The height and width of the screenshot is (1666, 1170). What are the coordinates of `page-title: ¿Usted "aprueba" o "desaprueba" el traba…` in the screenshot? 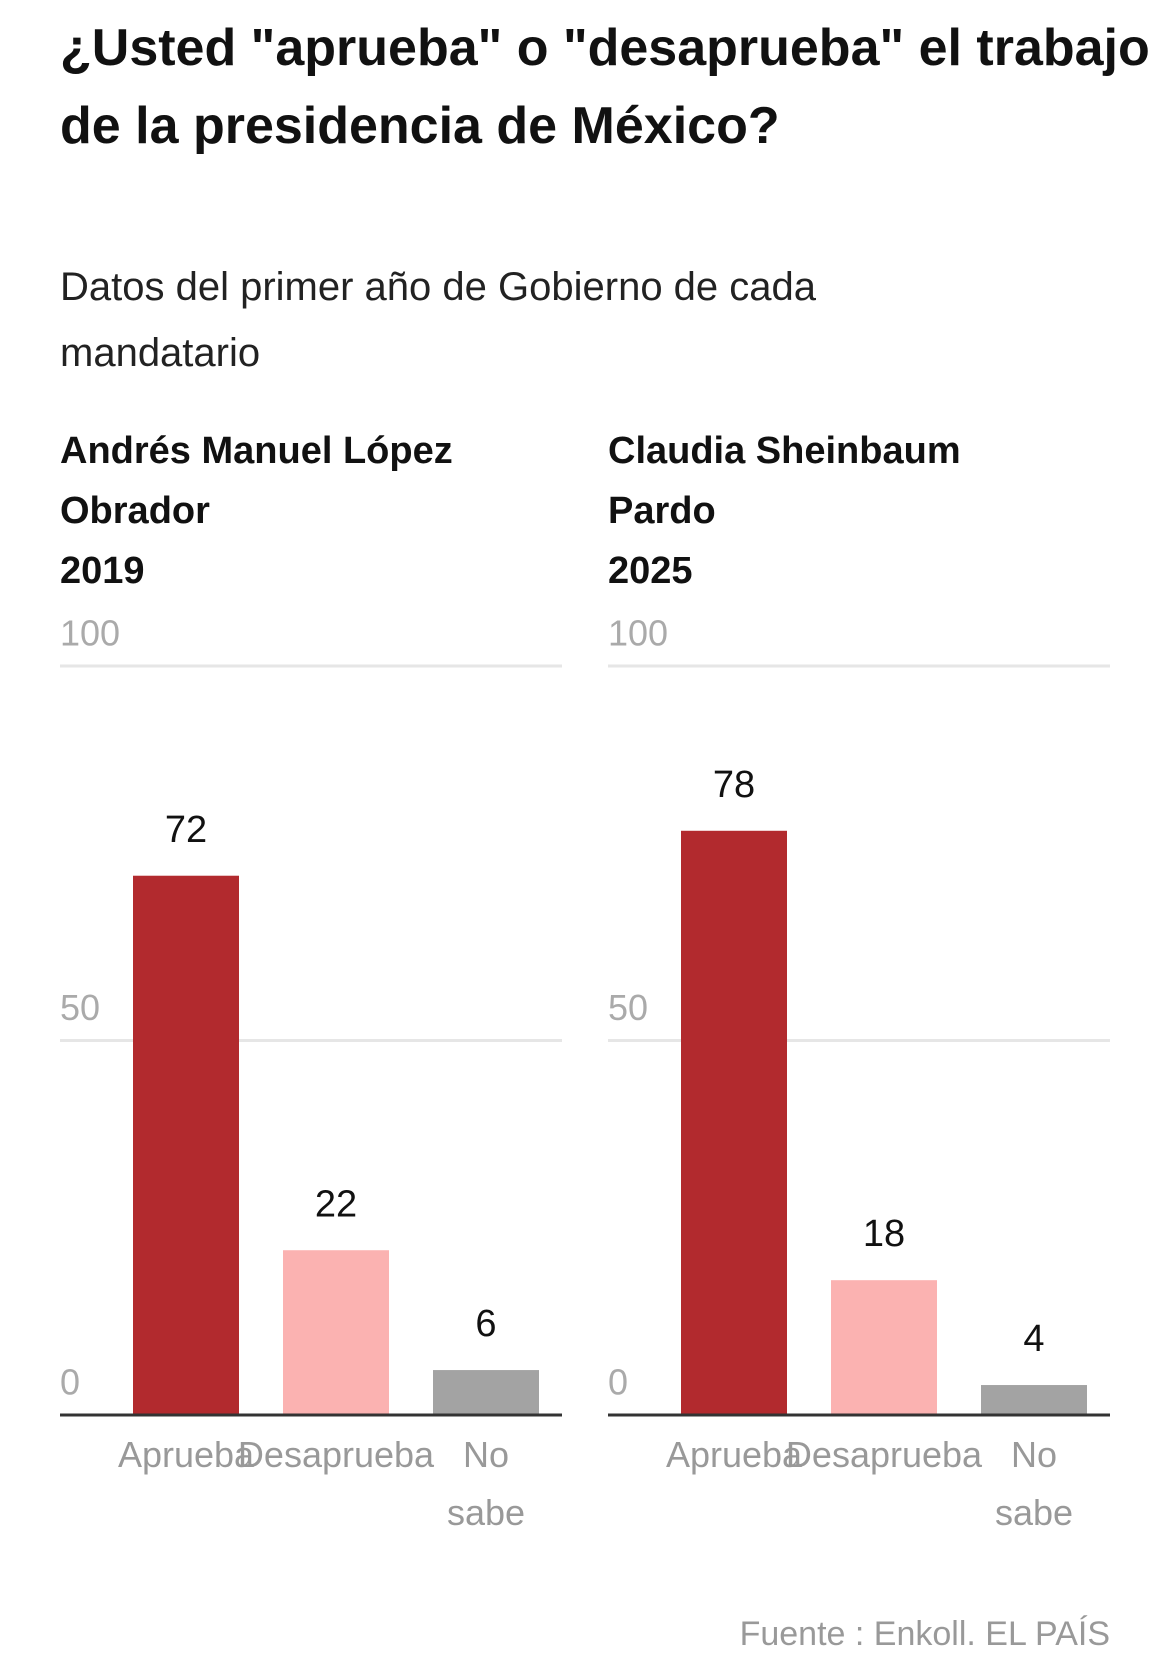 It's located at (605, 87).